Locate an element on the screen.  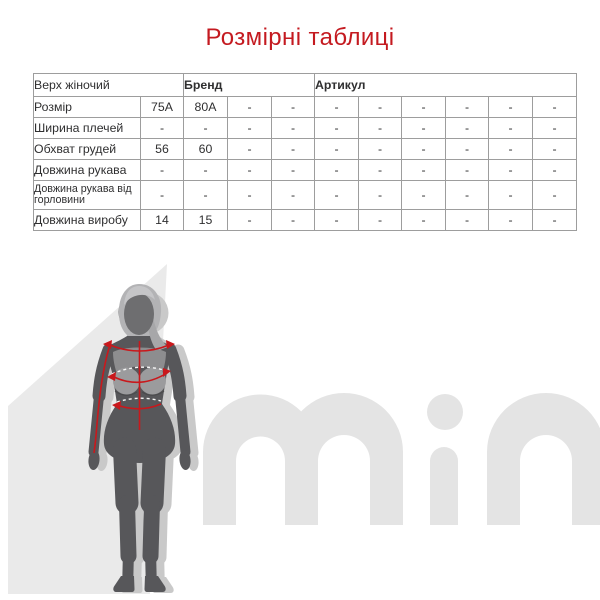
table-row-item-length: Довжина виробу 14 15 - - - - - - - - is located at coordinates (305, 220).